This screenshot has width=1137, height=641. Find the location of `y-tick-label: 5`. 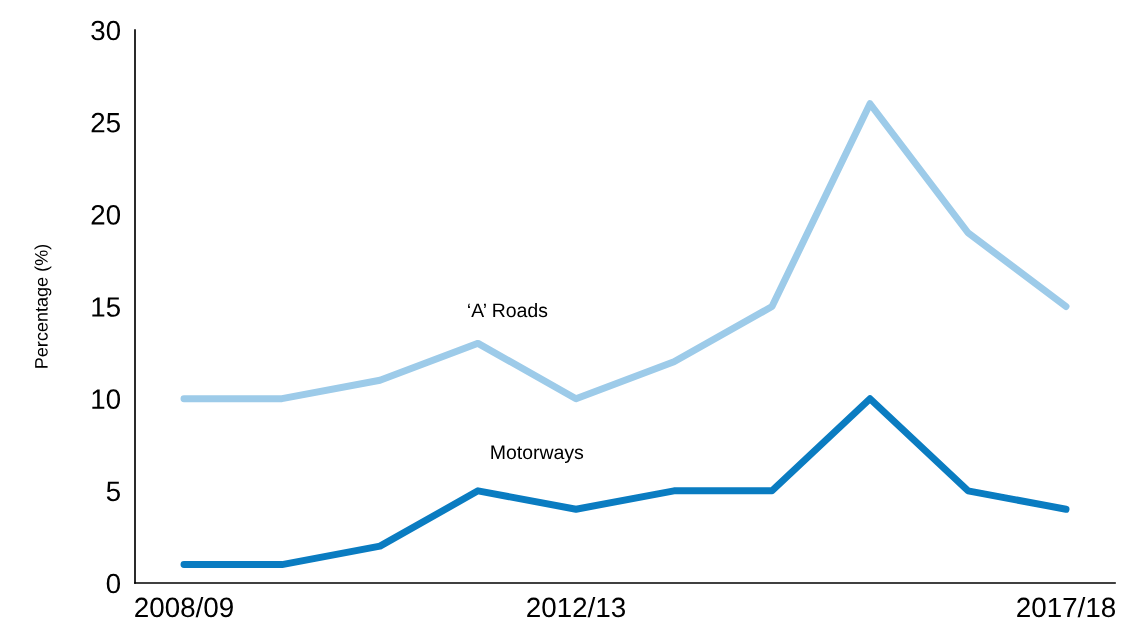

y-tick-label: 5 is located at coordinates (113, 491).